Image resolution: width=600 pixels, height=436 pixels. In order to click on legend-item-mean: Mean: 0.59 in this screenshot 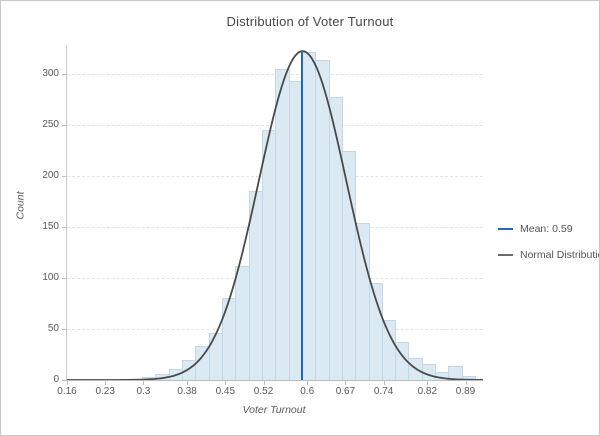, I will do `click(548, 229)`.